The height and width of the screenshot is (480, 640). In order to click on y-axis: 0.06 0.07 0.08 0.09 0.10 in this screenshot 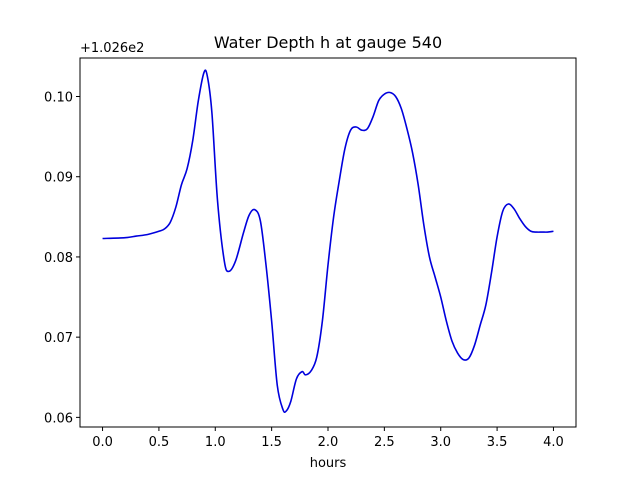, I will do `click(62, 258)`.